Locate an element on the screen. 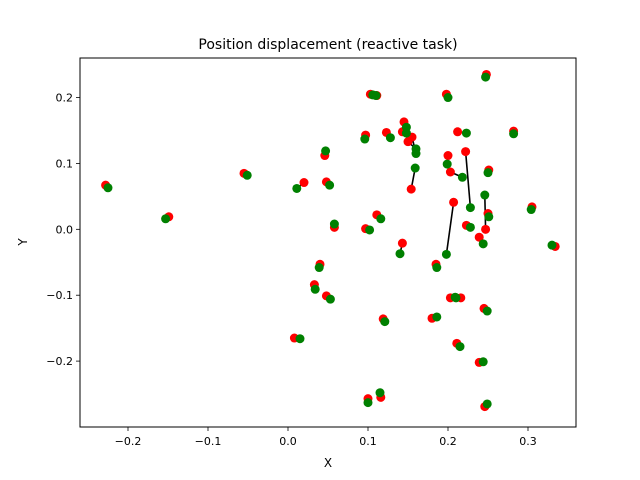  y-tick-label-1: −0.1 is located at coordinates (59, 295).